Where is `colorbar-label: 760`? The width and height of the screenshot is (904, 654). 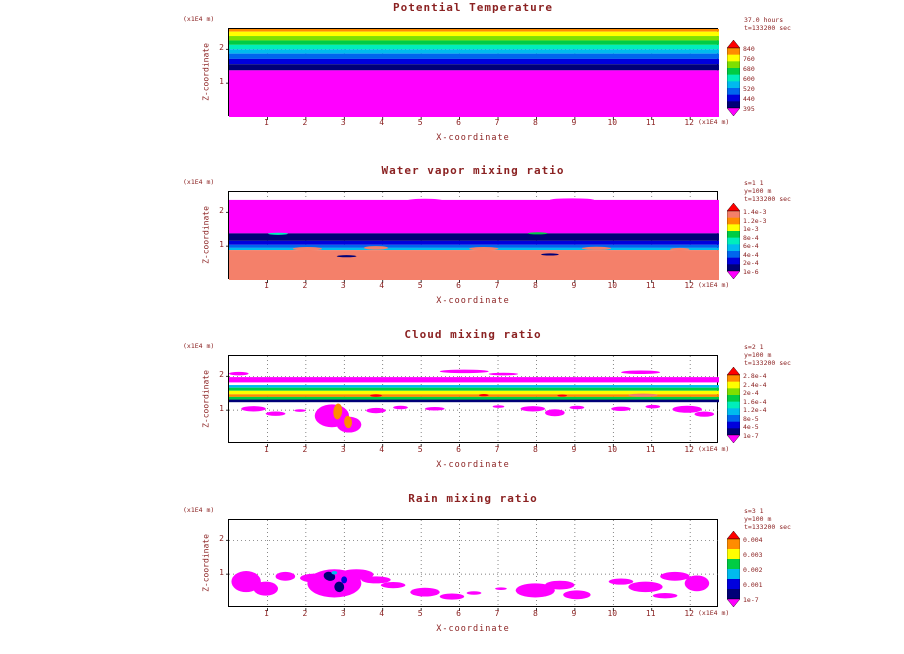 colorbar-label: 760 is located at coordinates (749, 59).